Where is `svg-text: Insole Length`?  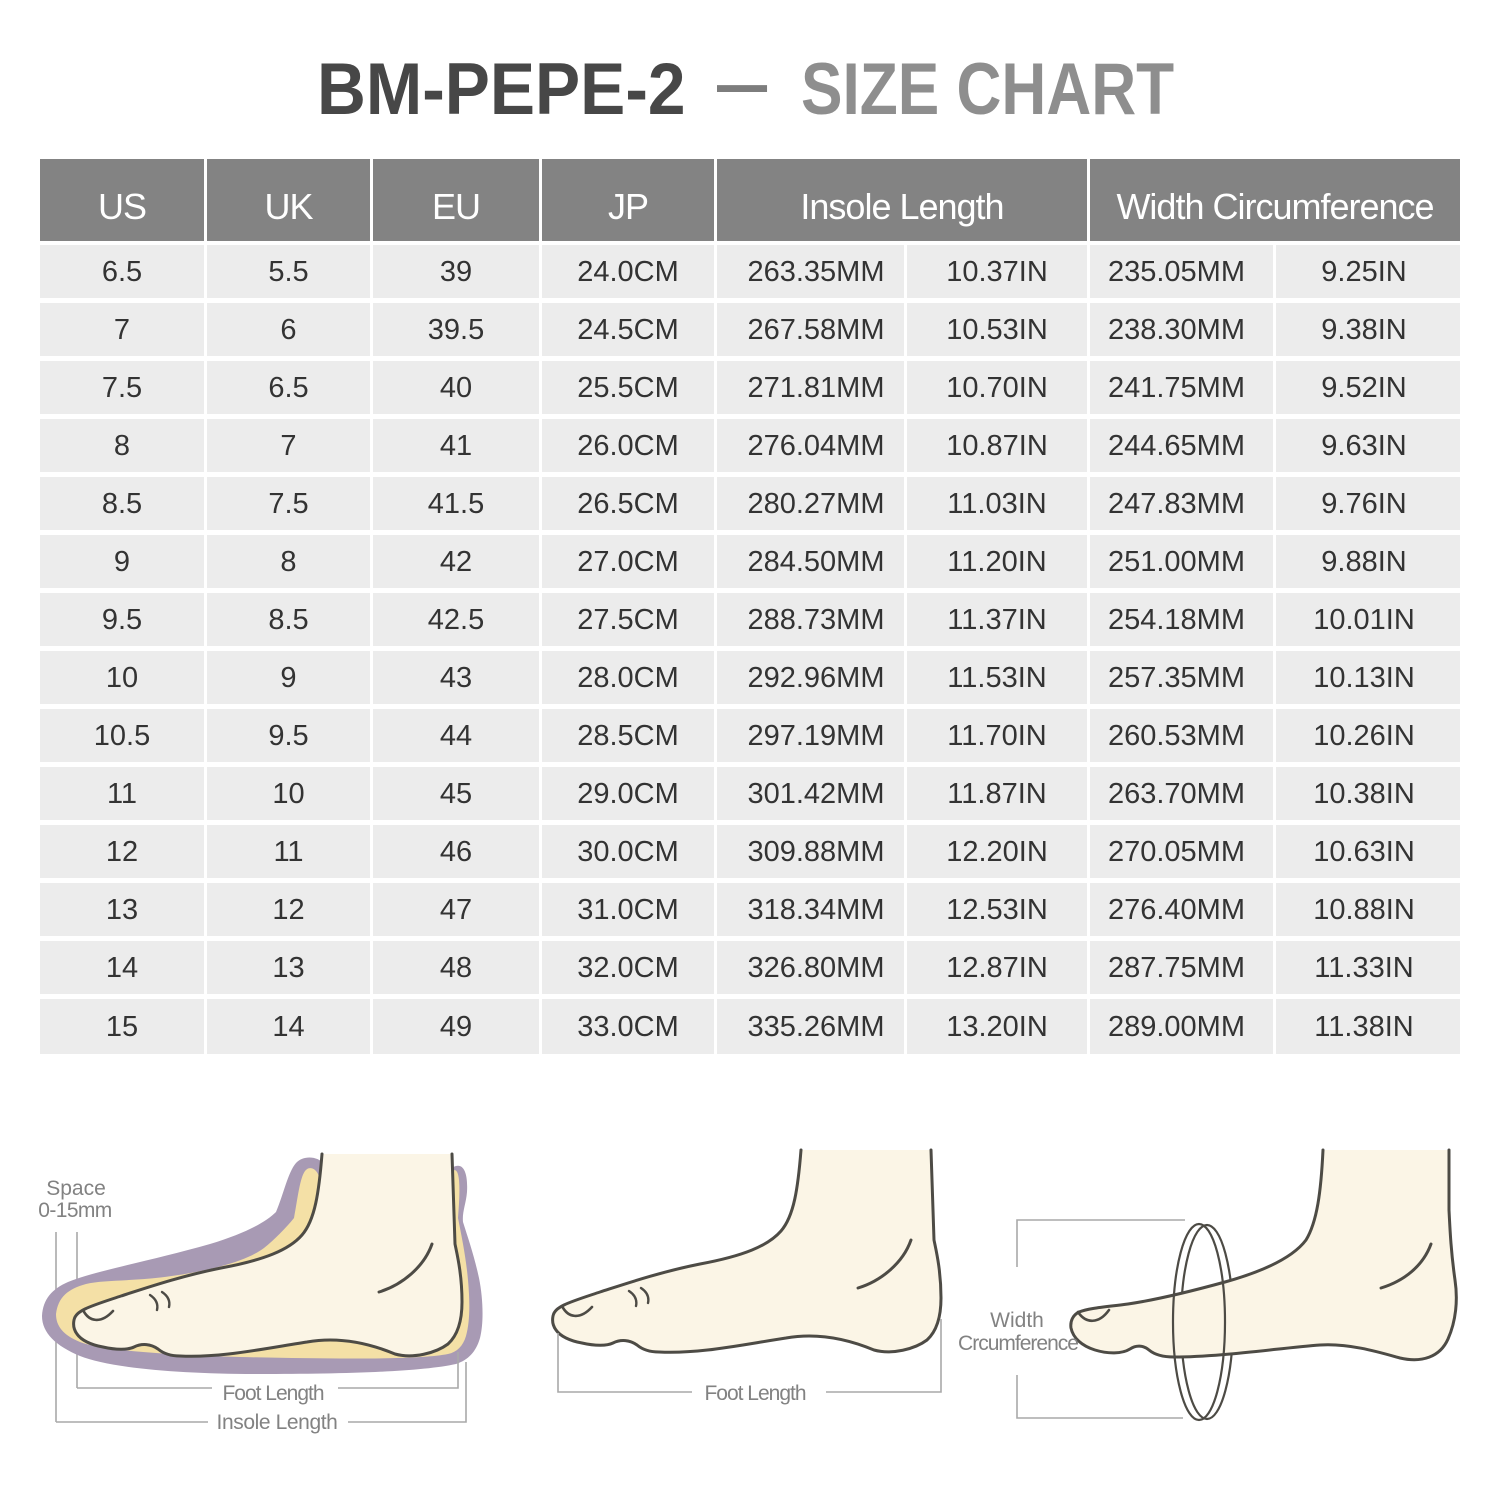
svg-text: Insole Length is located at coordinates (277, 1422).